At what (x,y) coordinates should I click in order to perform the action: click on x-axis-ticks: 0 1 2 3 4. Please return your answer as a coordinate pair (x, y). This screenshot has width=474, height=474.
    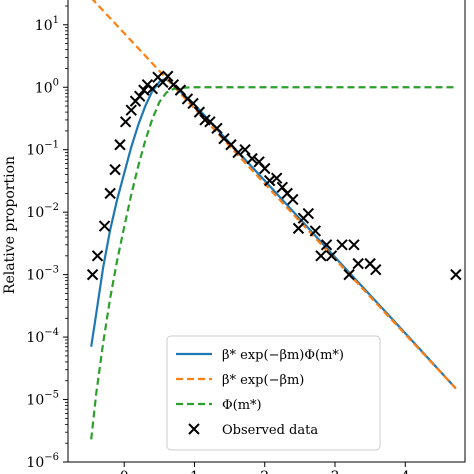
    Looking at the image, I should click on (265, 468).